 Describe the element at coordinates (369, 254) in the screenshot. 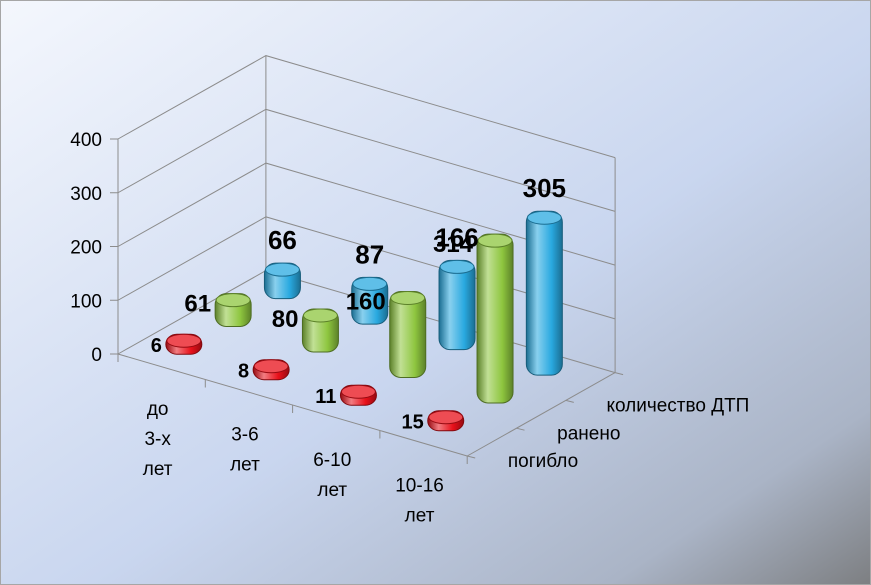

I see `data-label: 87` at that location.